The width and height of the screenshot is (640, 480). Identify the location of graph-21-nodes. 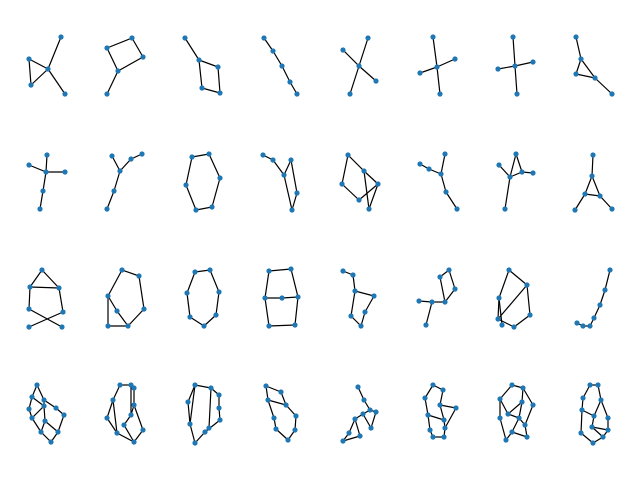
(358, 298).